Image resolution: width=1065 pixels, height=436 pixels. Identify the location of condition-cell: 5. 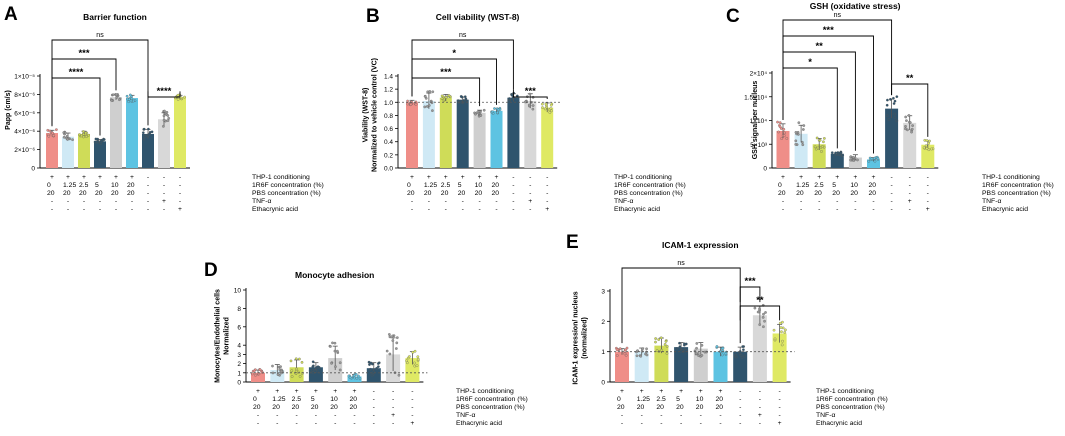
(460, 185).